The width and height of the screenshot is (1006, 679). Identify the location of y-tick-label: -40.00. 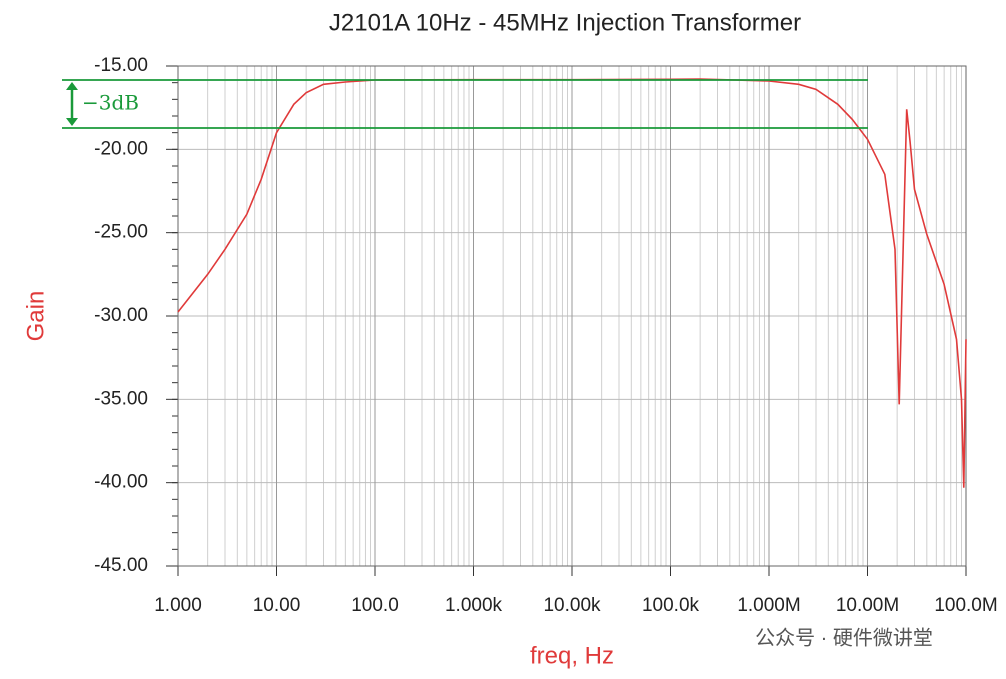
(121, 482).